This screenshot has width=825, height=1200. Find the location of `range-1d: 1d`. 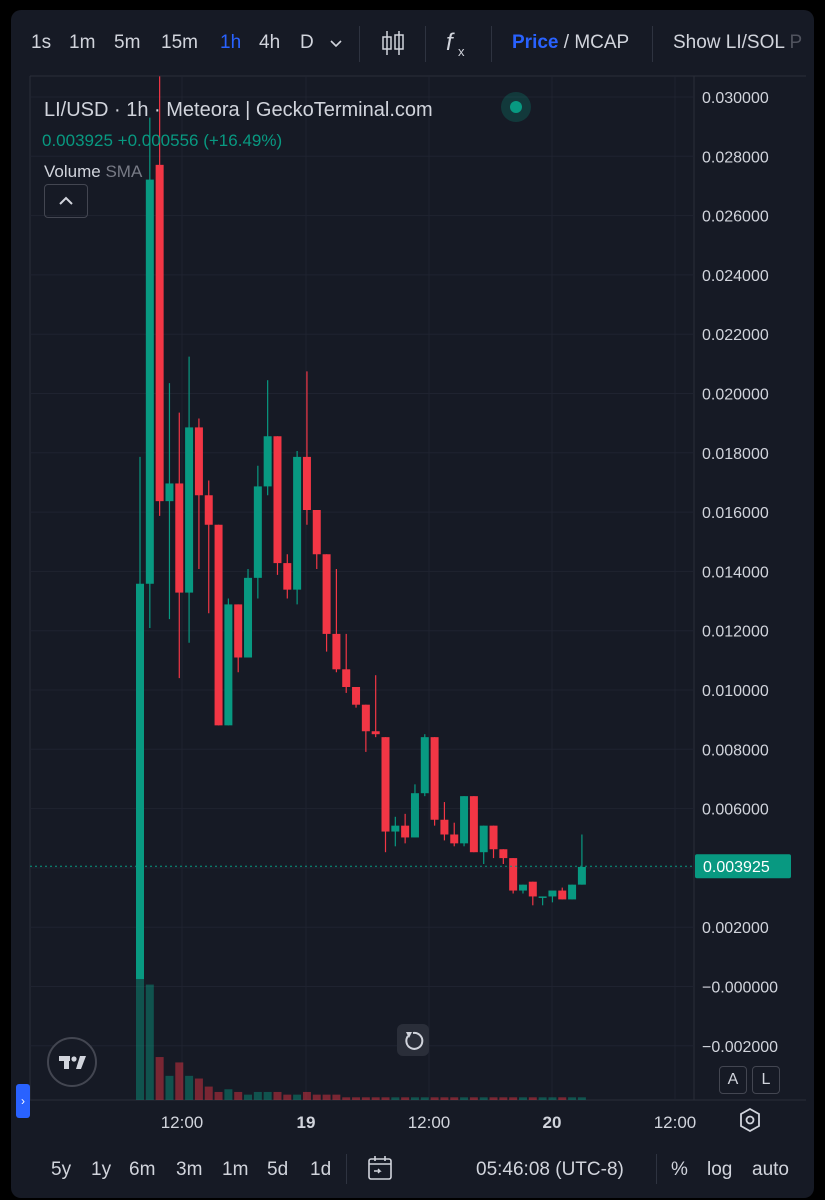

range-1d: 1d is located at coordinates (321, 1169).